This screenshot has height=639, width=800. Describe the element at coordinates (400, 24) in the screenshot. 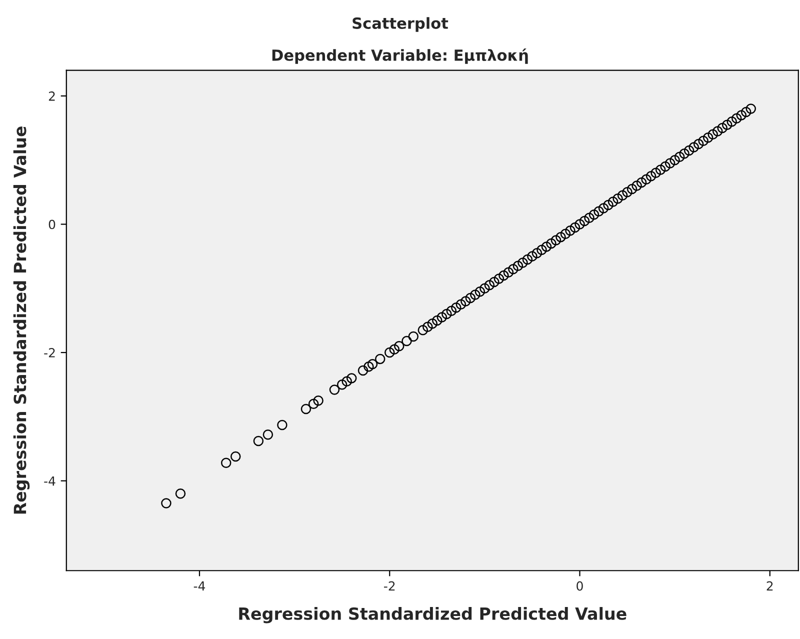

I see `chart-title: Scatterplot` at that location.